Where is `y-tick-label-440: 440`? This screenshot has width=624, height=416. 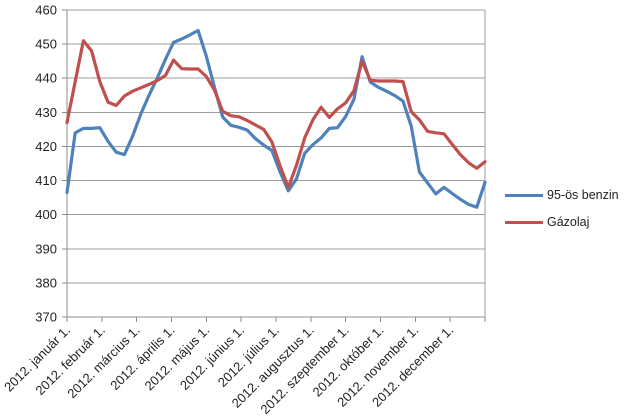 y-tick-label-440: 440 is located at coordinates (46, 78).